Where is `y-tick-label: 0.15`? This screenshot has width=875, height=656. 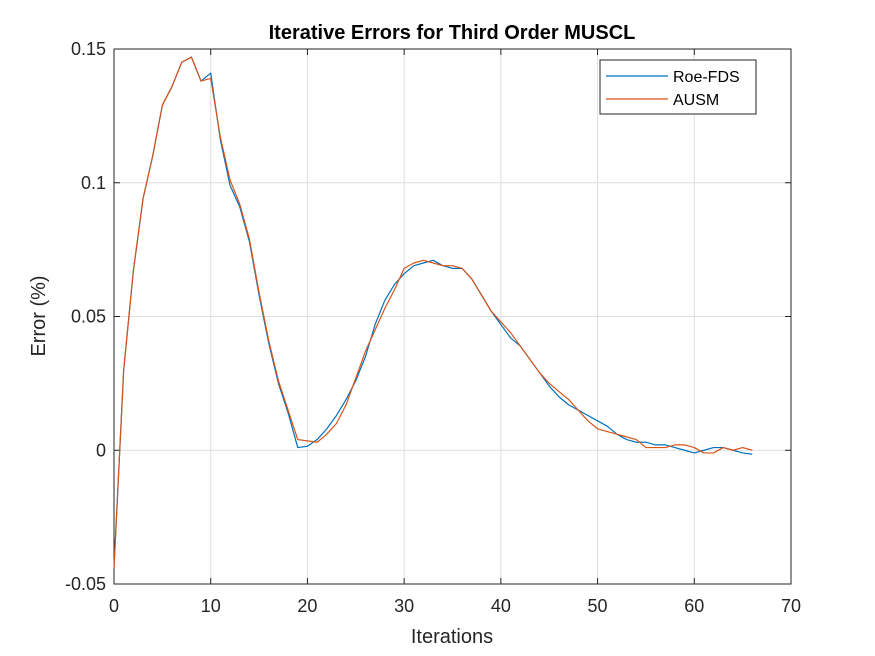
y-tick-label: 0.15 is located at coordinates (88, 49).